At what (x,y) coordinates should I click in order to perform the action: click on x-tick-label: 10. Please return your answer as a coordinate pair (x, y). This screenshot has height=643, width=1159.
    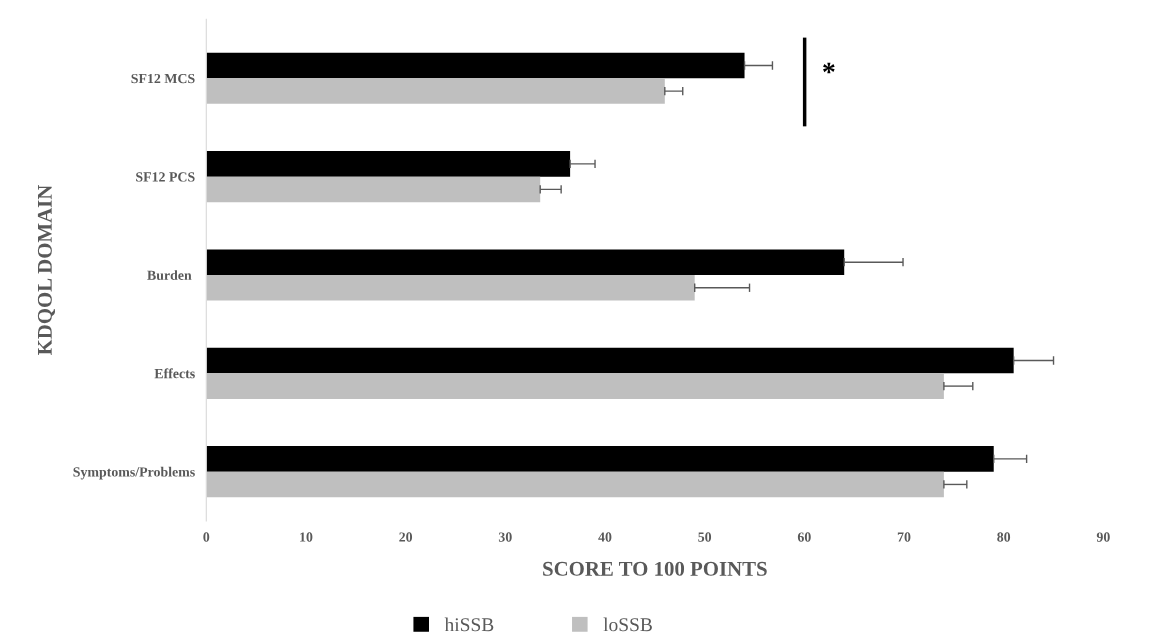
    Looking at the image, I should click on (306, 537).